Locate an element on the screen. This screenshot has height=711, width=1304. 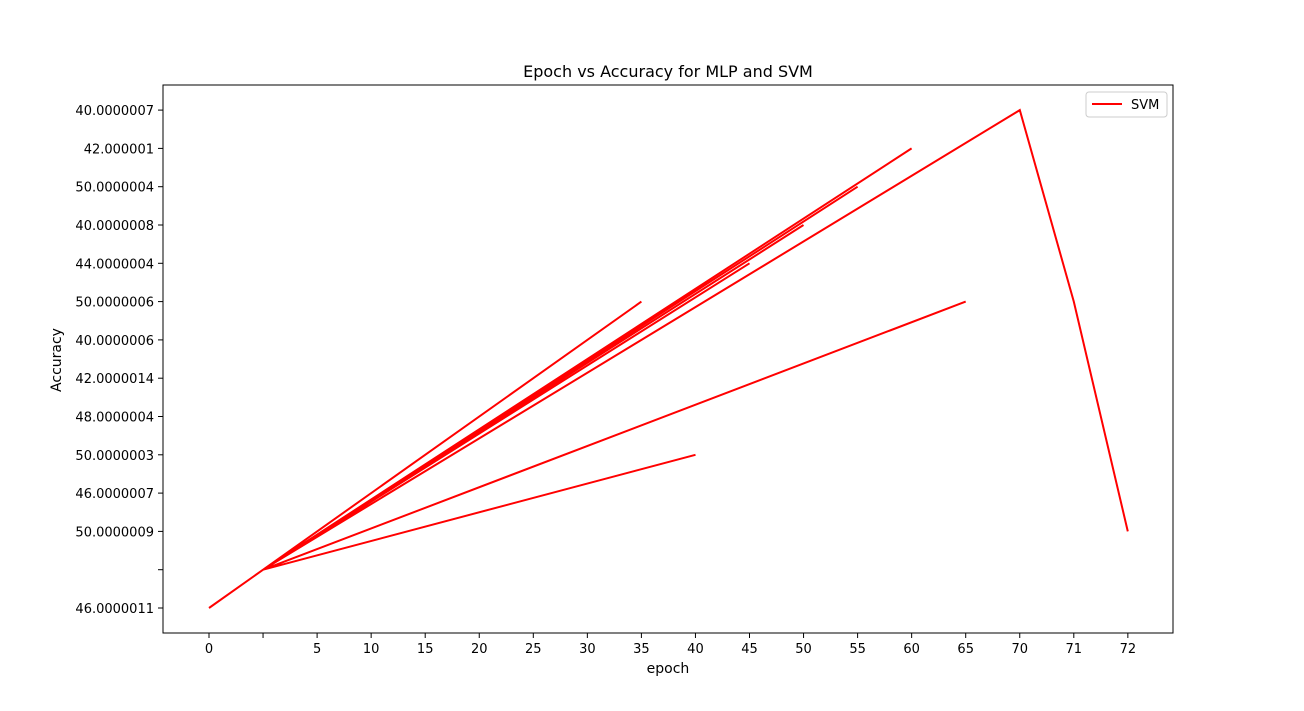
legend: SVM is located at coordinates (1126, 104).